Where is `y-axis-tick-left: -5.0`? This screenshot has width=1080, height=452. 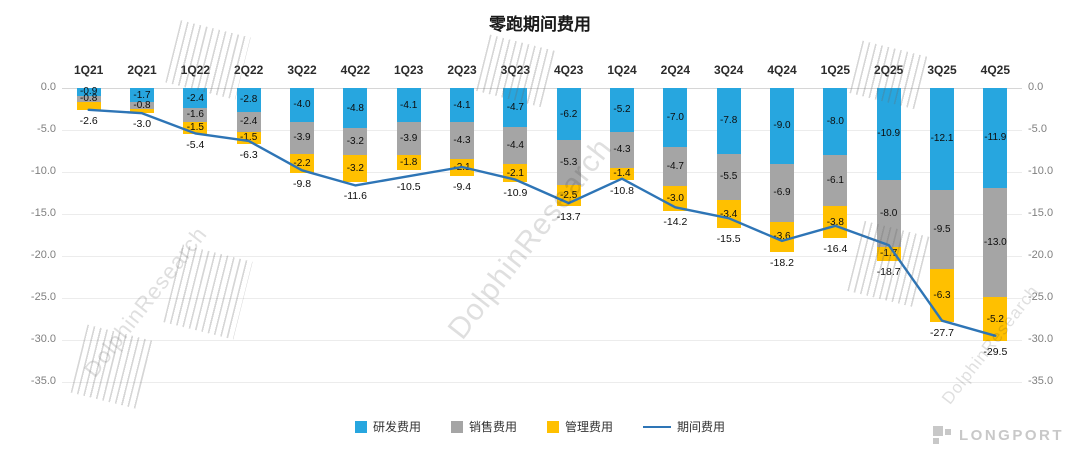
y-axis-tick-left: -5.0 is located at coordinates (46, 129).